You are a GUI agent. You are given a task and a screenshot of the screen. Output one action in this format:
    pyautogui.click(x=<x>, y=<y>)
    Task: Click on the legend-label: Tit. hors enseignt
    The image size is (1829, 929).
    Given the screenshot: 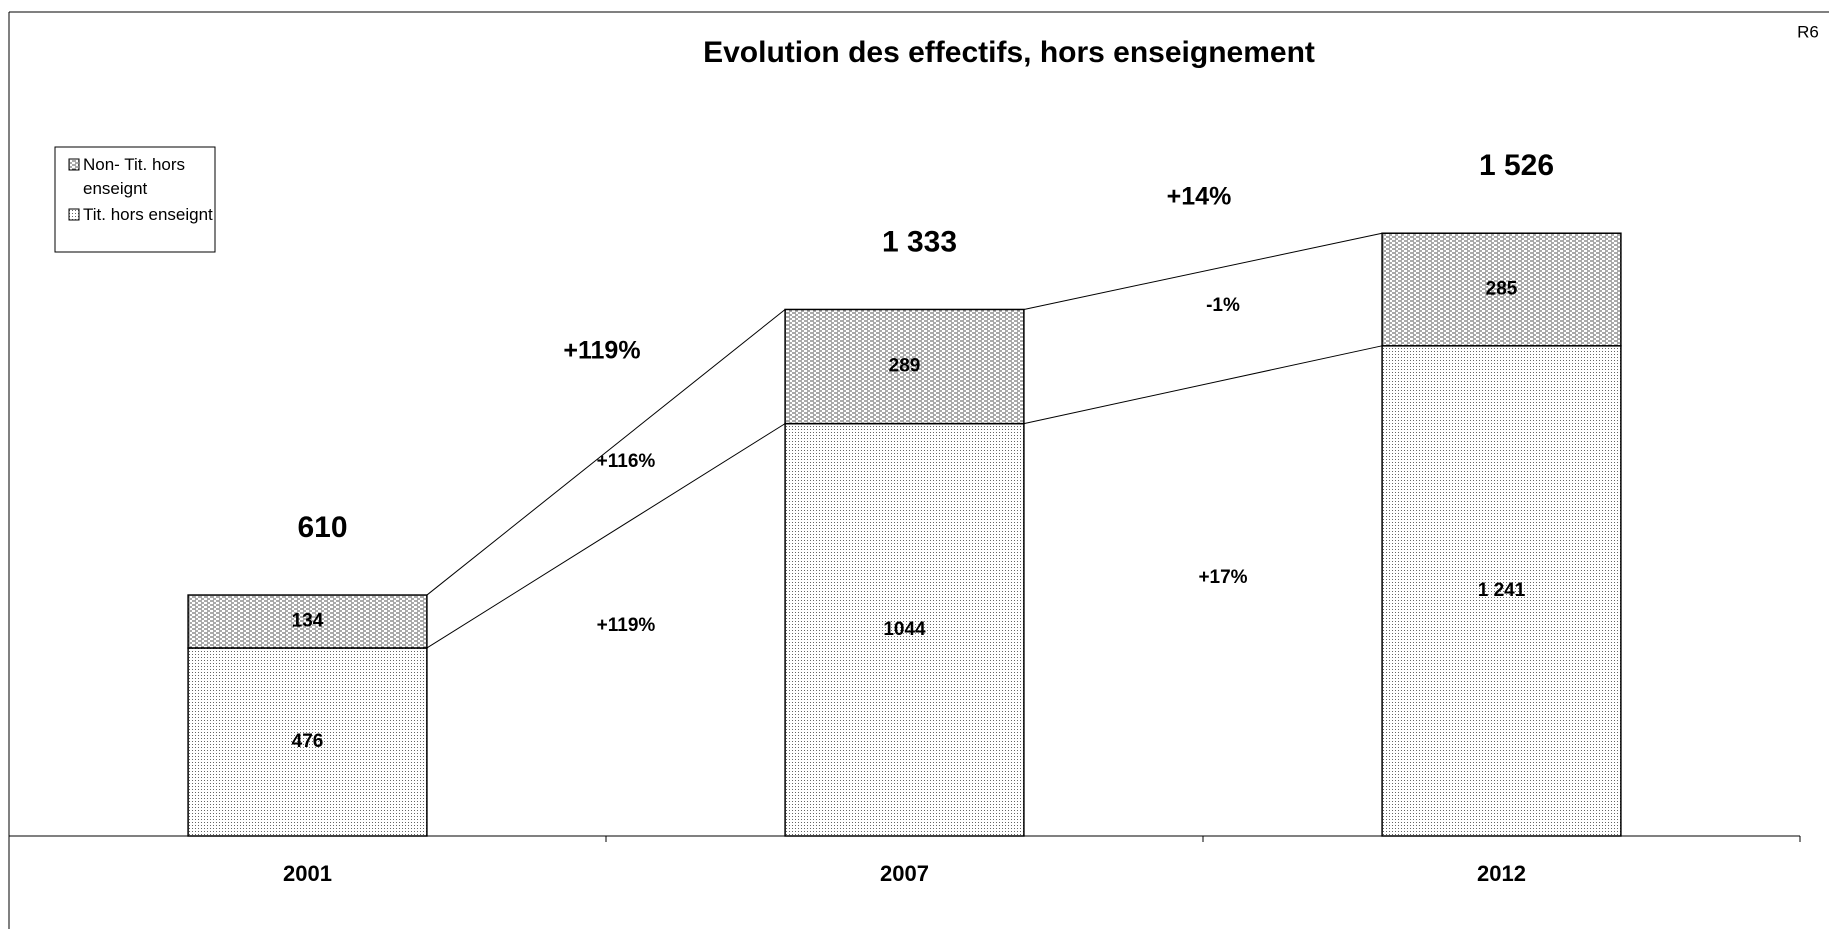 What is the action you would take?
    pyautogui.click(x=148, y=214)
    